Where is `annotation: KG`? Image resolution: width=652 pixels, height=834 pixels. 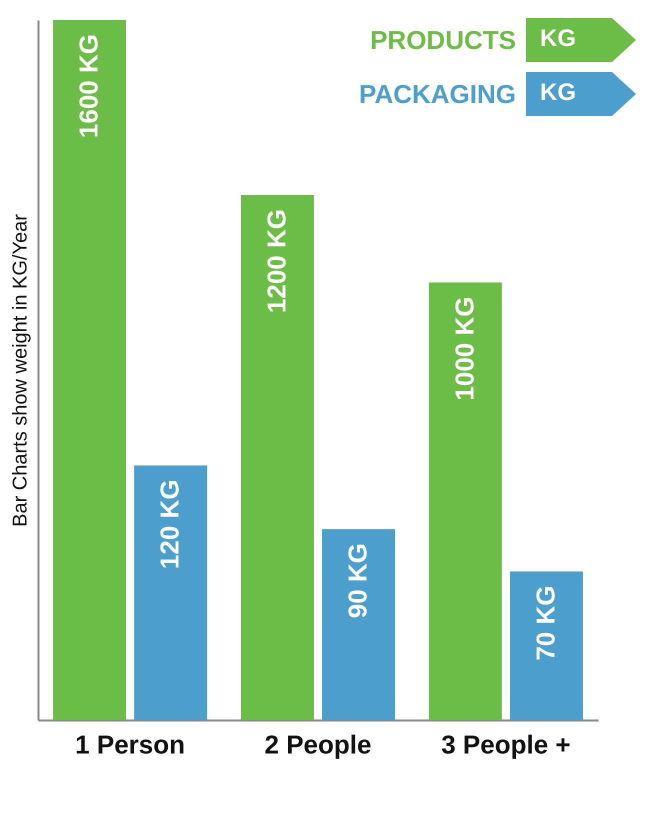
annotation: KG is located at coordinates (558, 39).